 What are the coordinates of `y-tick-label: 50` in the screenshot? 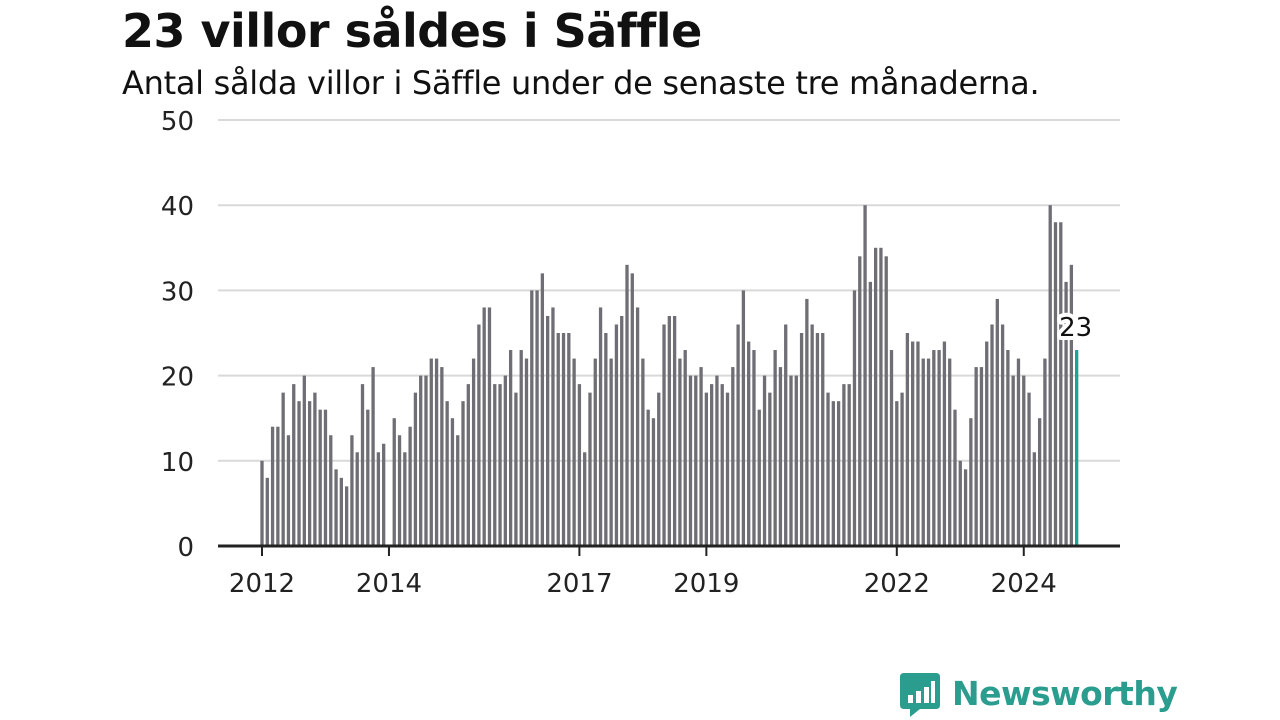 It's located at (177, 122).